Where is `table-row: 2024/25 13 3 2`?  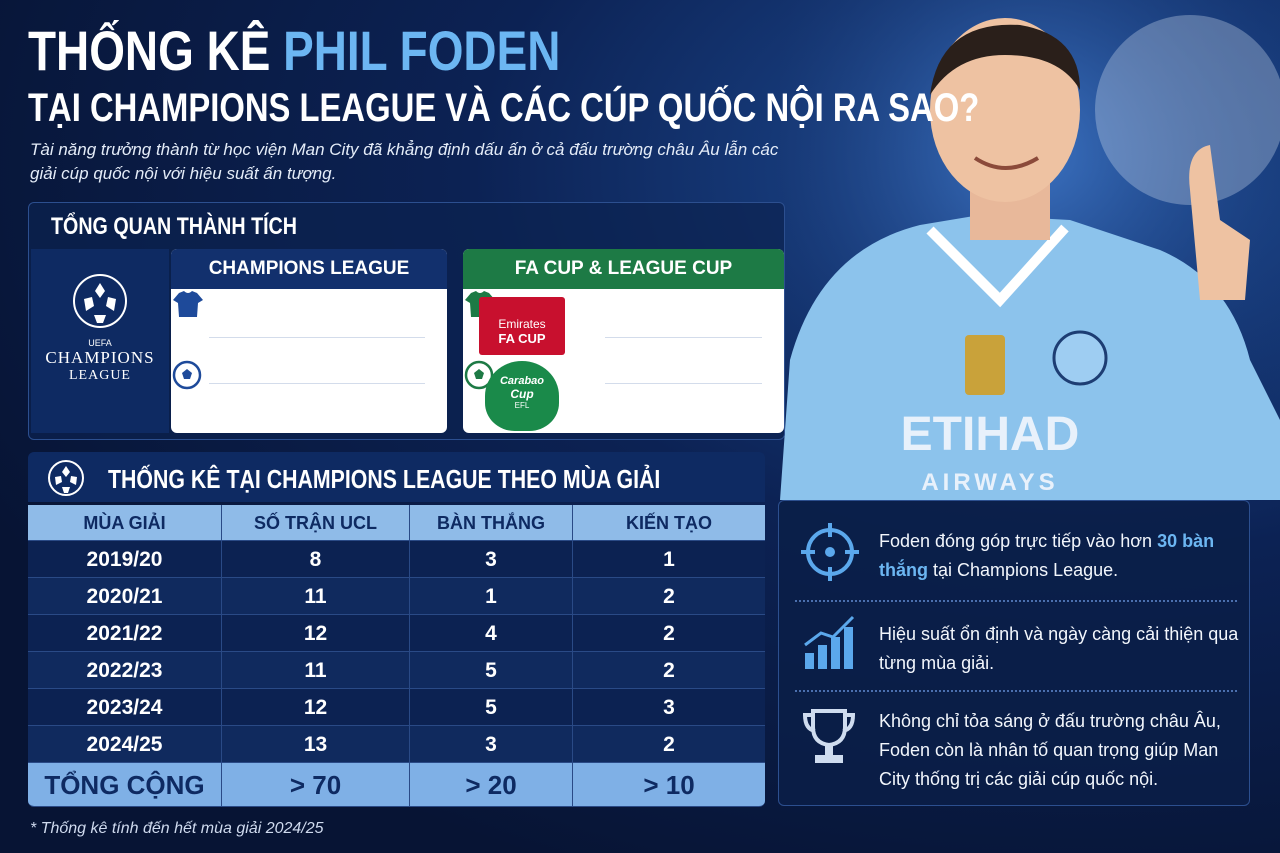 table-row: 2024/25 13 3 2 is located at coordinates (396, 744).